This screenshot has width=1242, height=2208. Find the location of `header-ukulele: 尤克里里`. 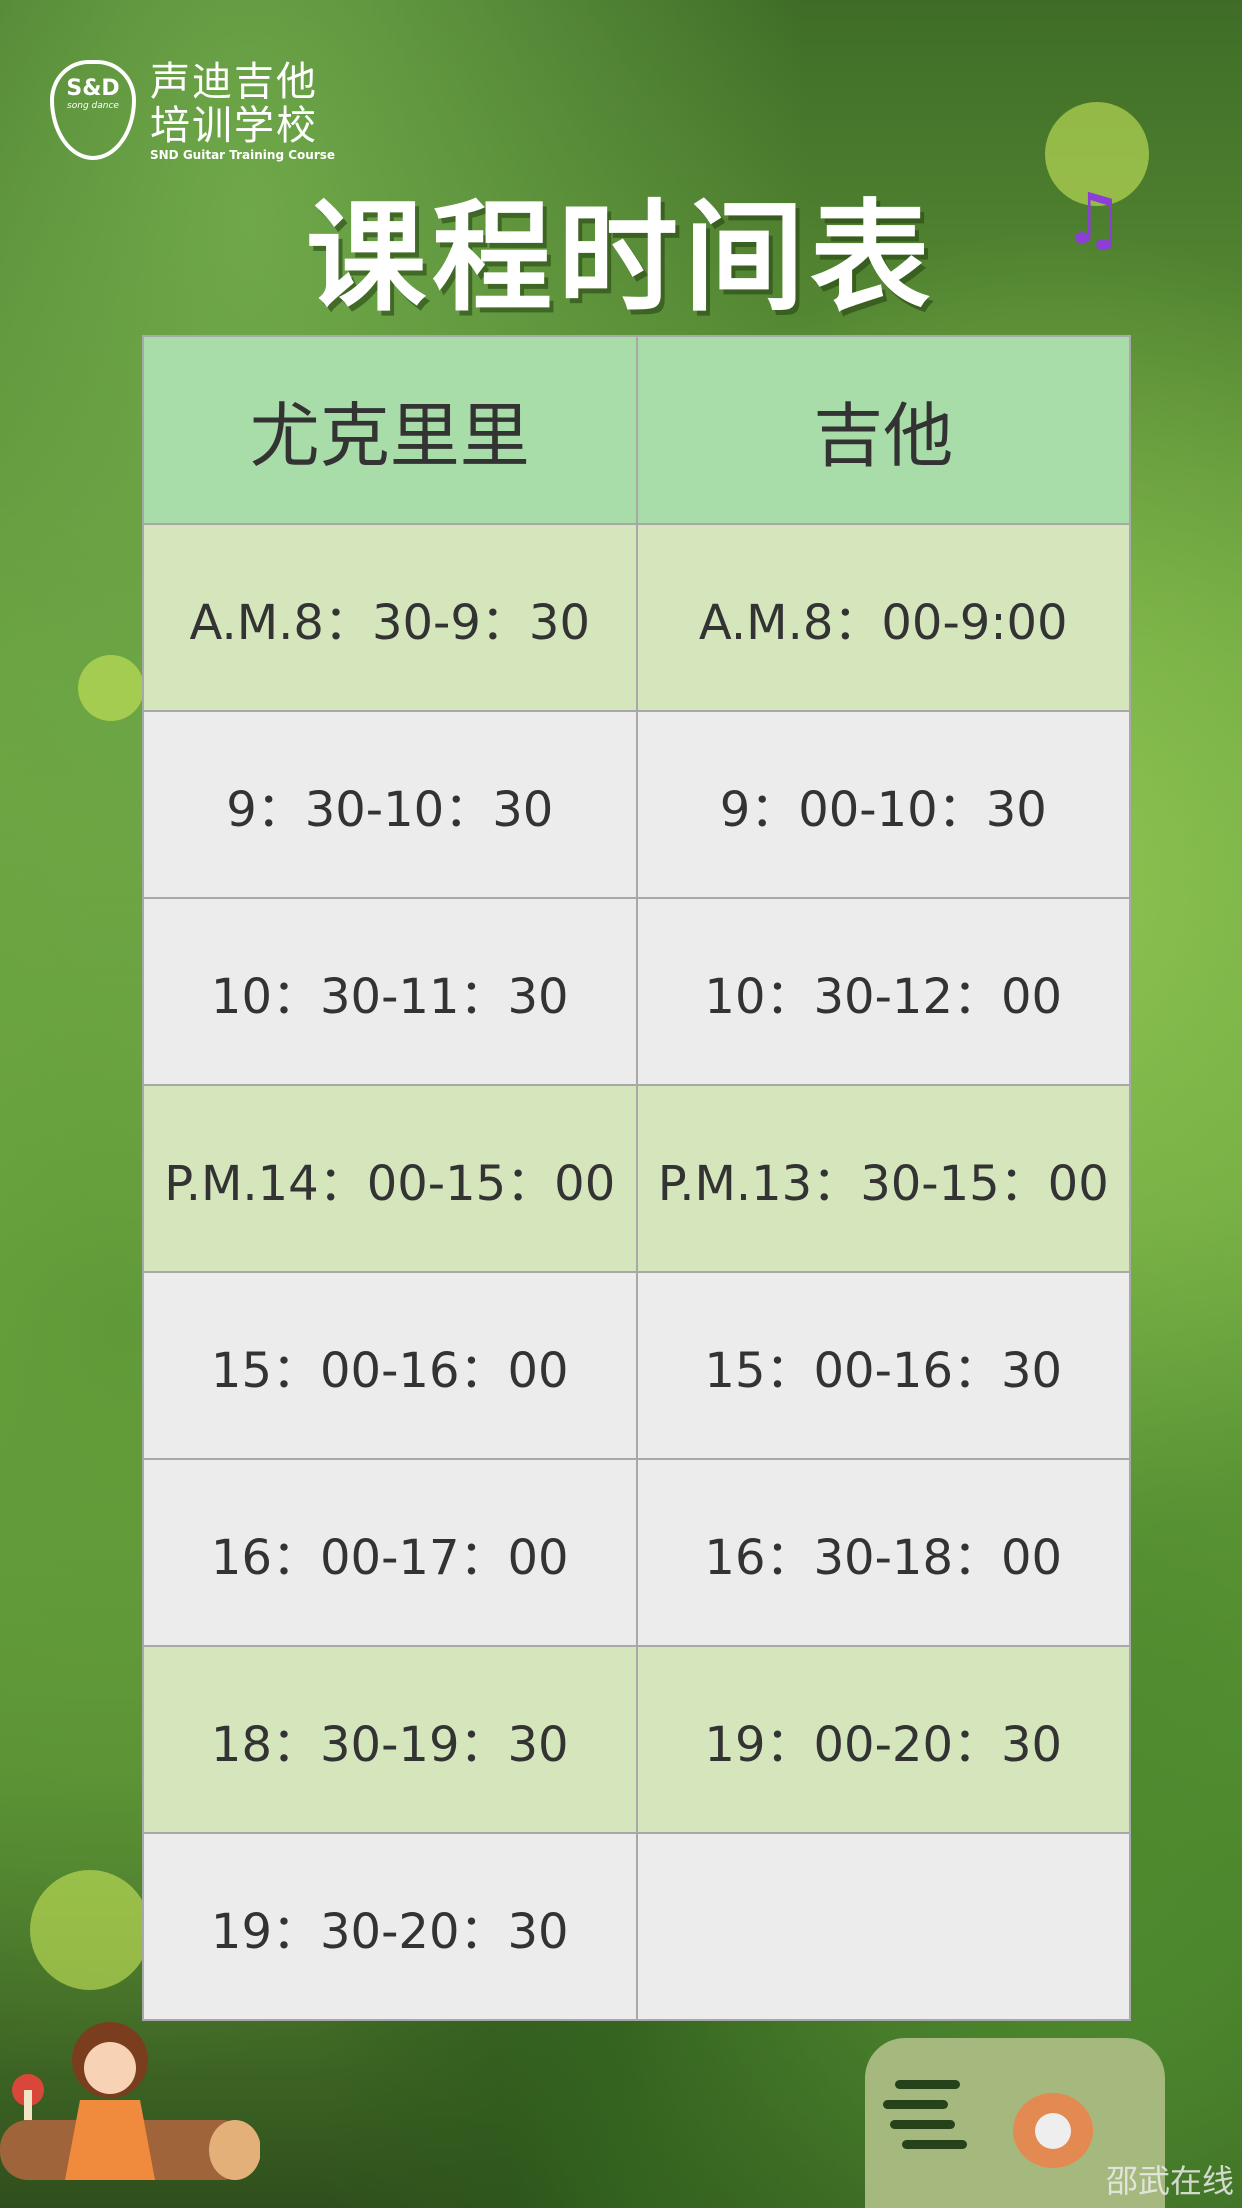

header-ukulele: 尤克里里 is located at coordinates (390, 430).